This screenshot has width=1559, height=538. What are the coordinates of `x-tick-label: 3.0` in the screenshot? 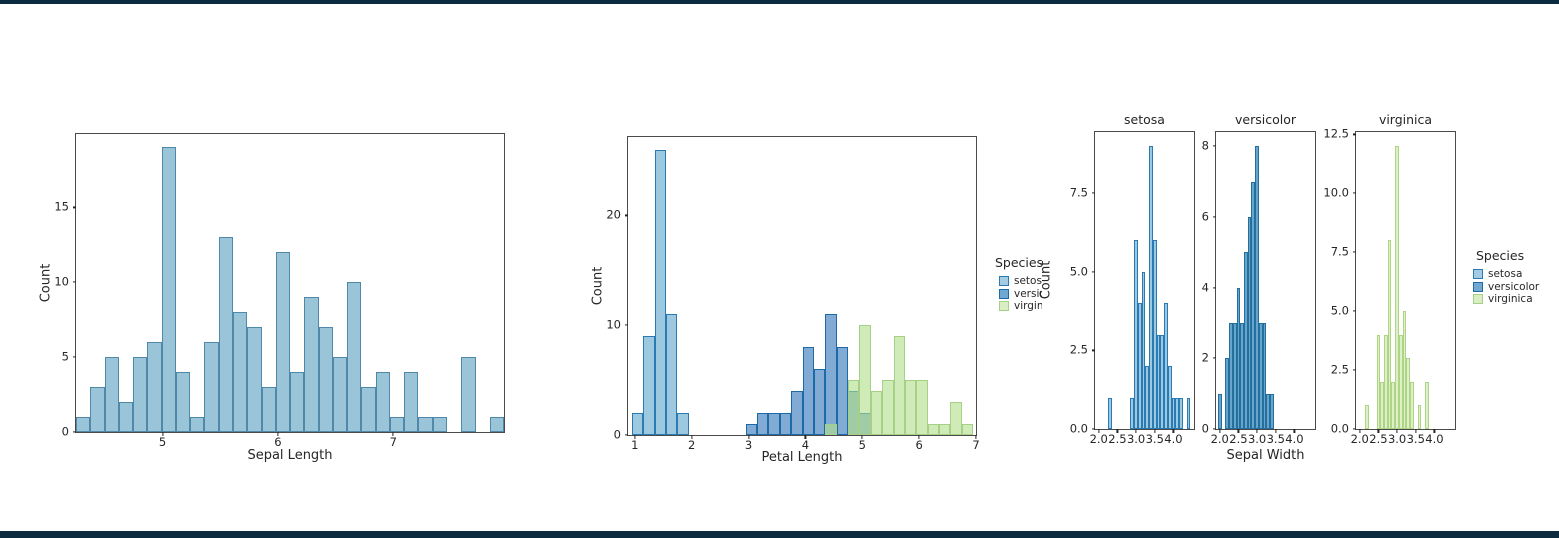 It's located at (1136, 439).